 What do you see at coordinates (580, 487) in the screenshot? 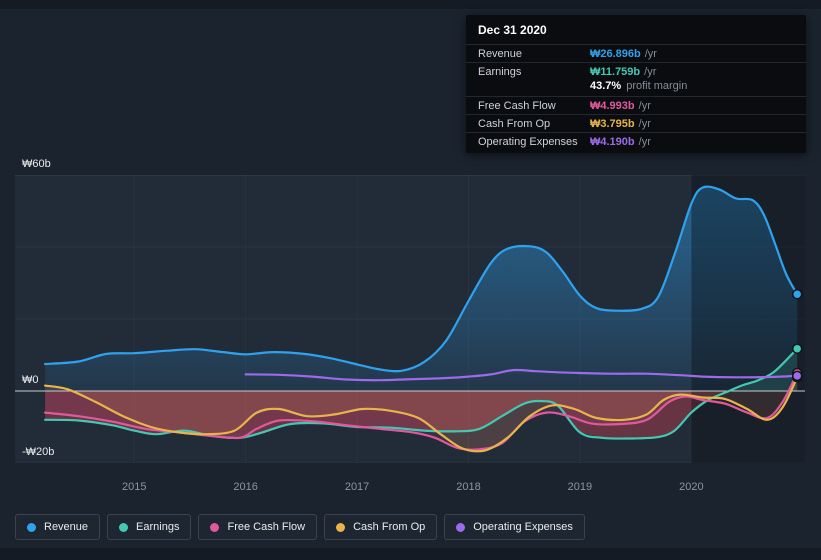
I see `x-axis-label-2019: 2019` at bounding box center [580, 487].